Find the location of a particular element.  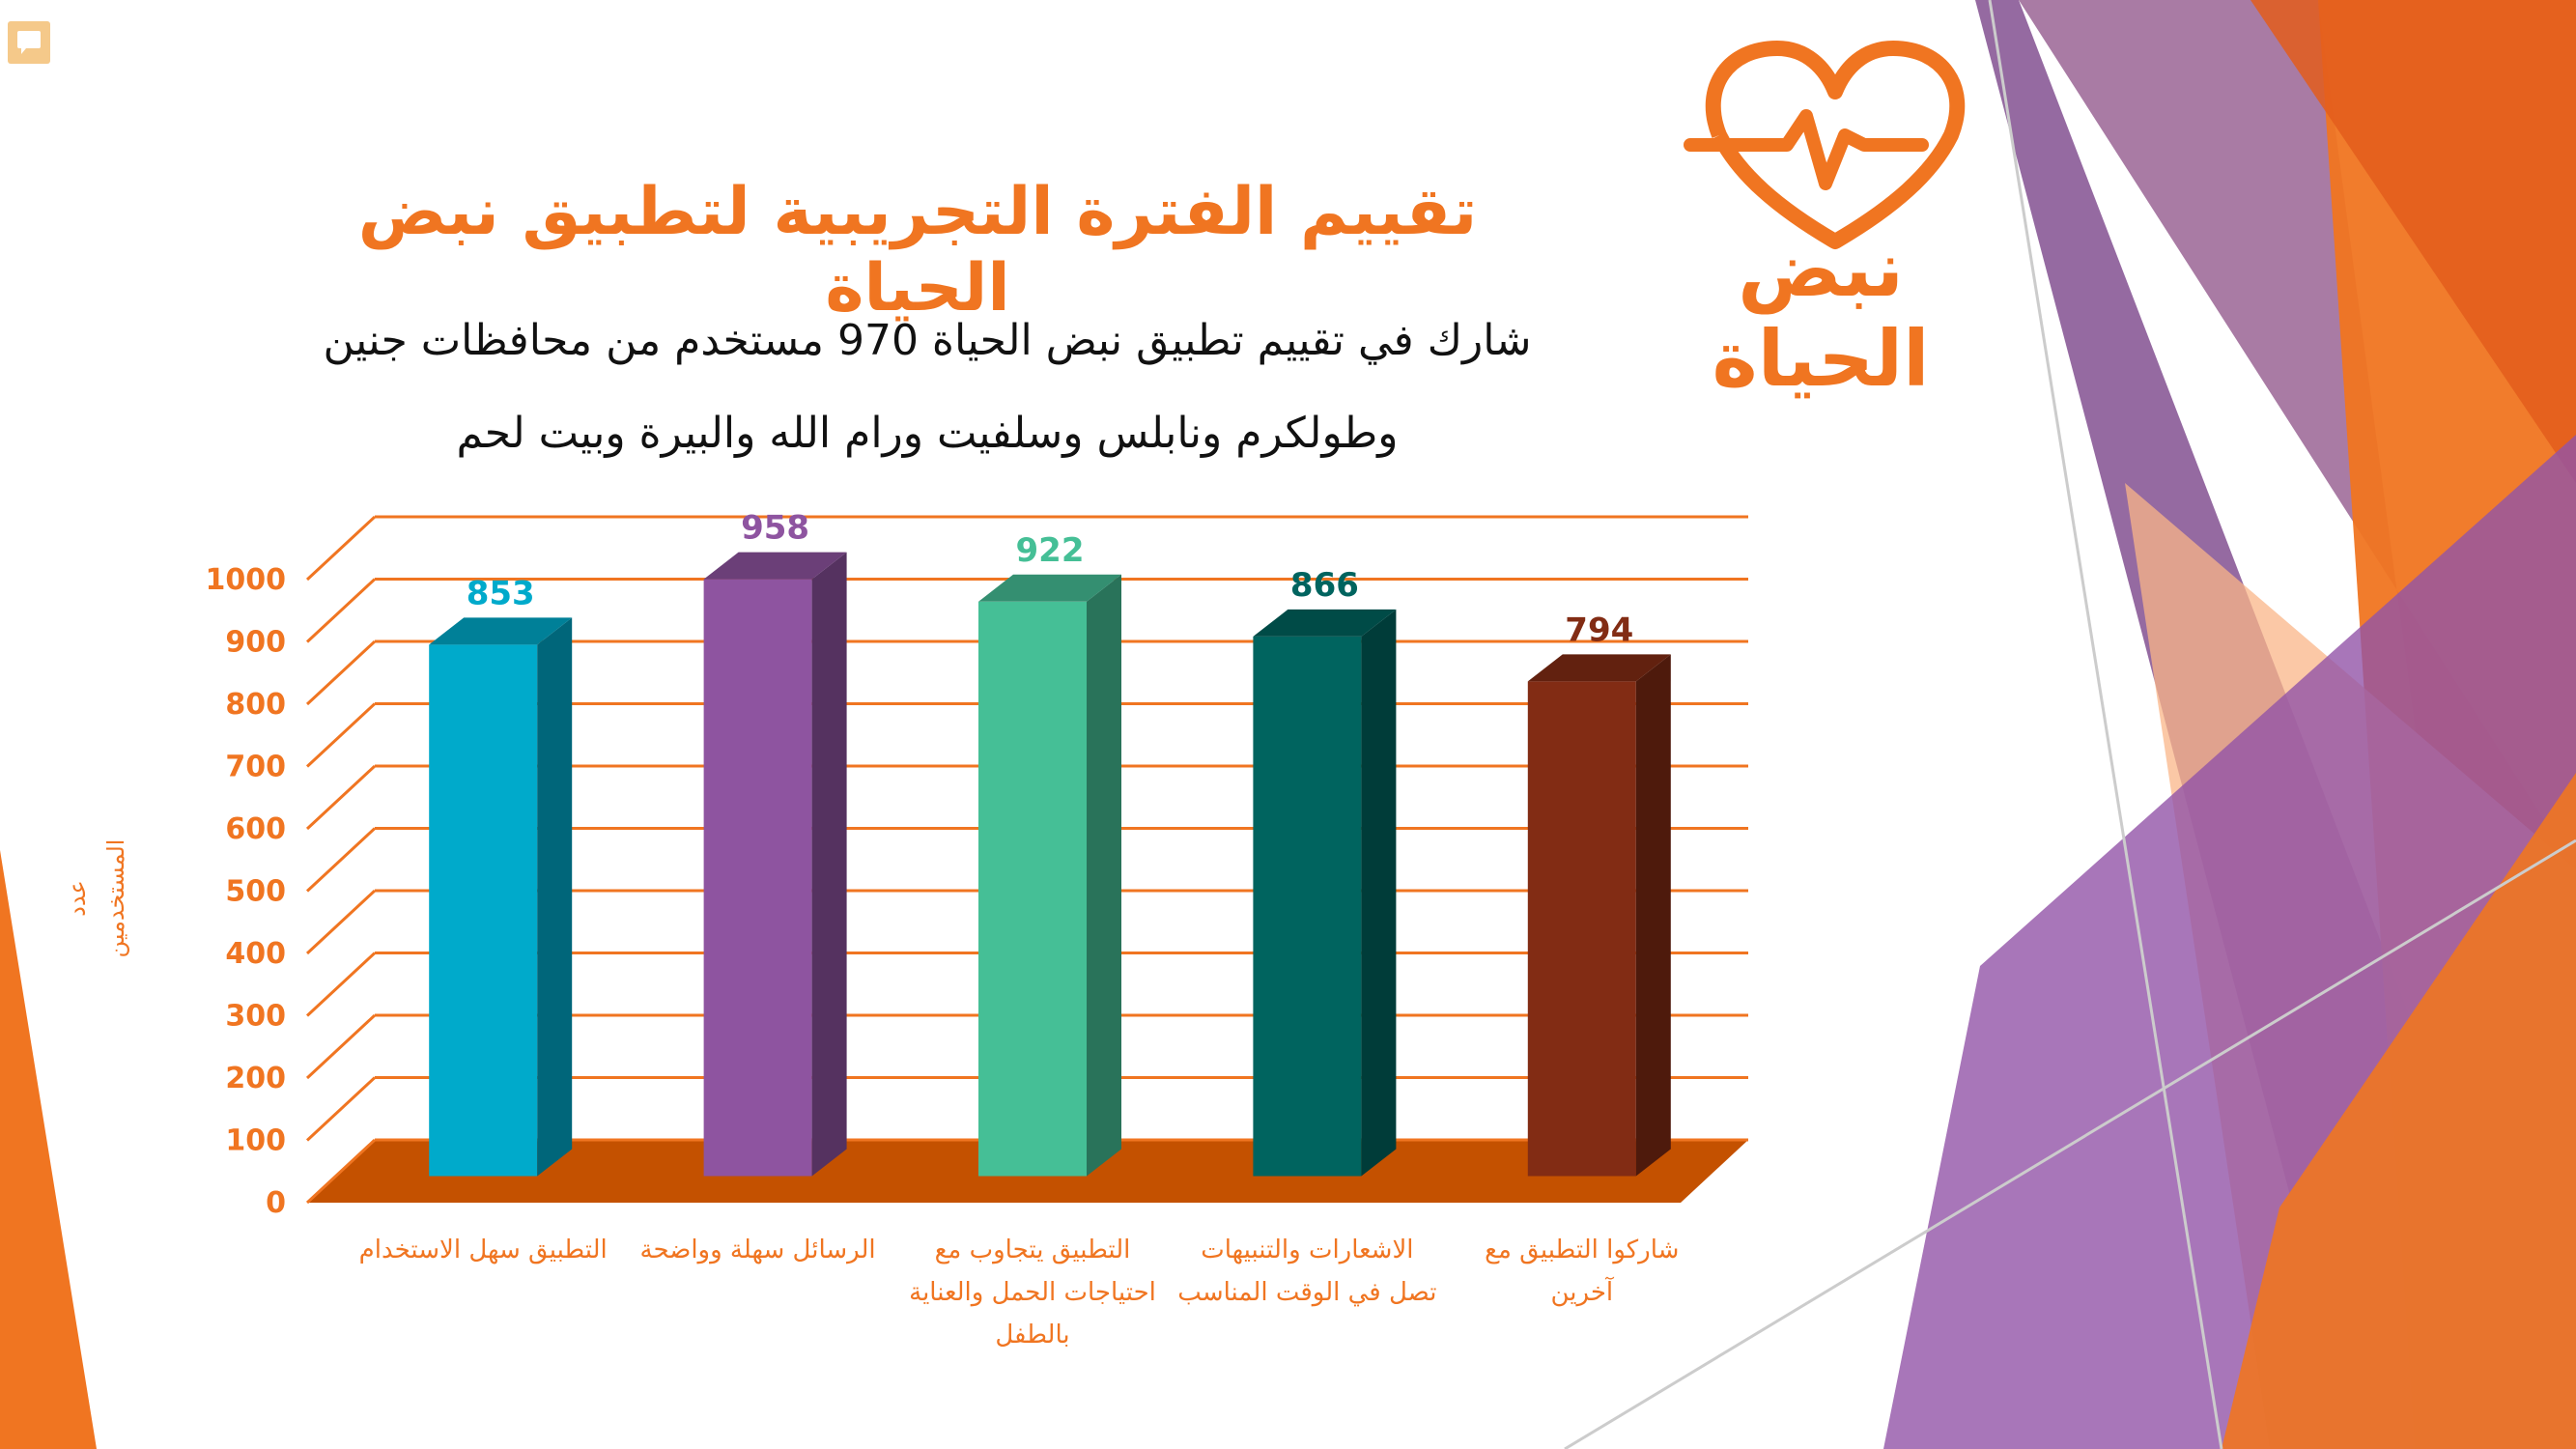

y-tick-label: 700 is located at coordinates (255, 767).